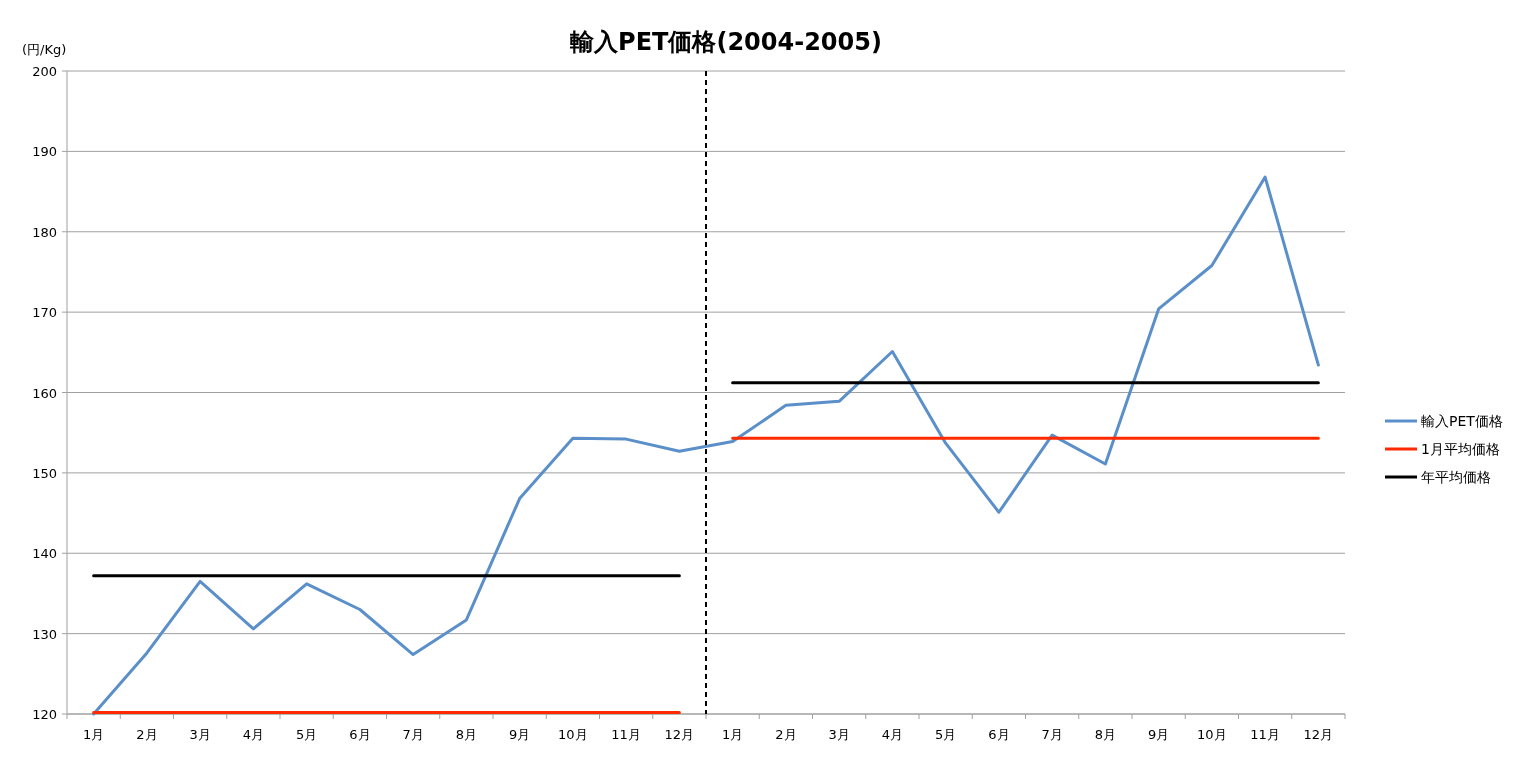  What do you see at coordinates (44, 393) in the screenshot?
I see `y-tick-label: 160` at bounding box center [44, 393].